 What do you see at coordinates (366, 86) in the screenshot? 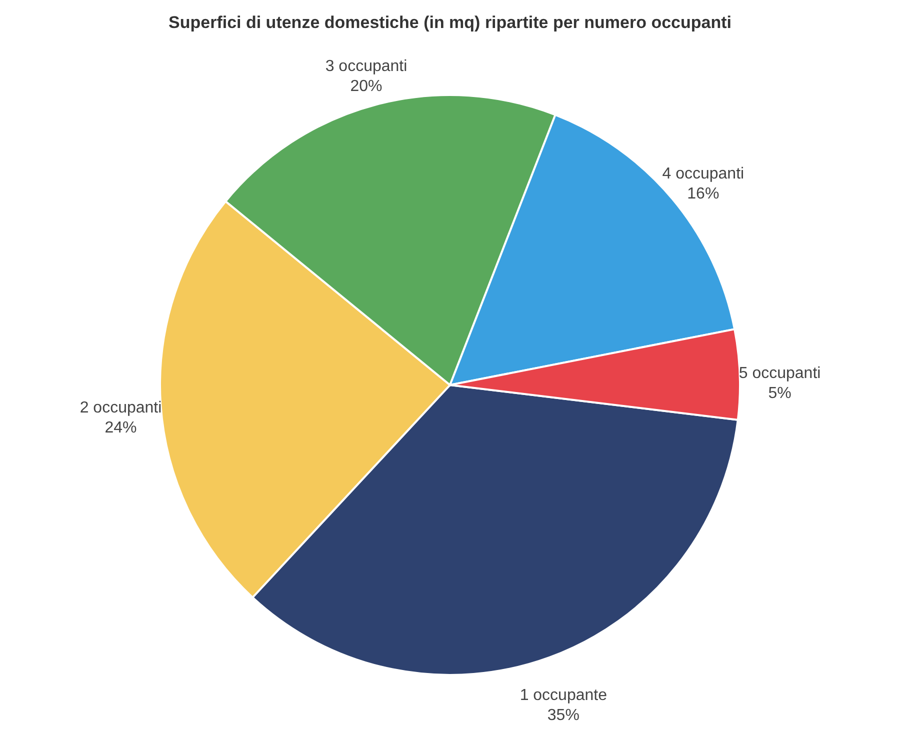
I see `data-label: 20%` at bounding box center [366, 86].